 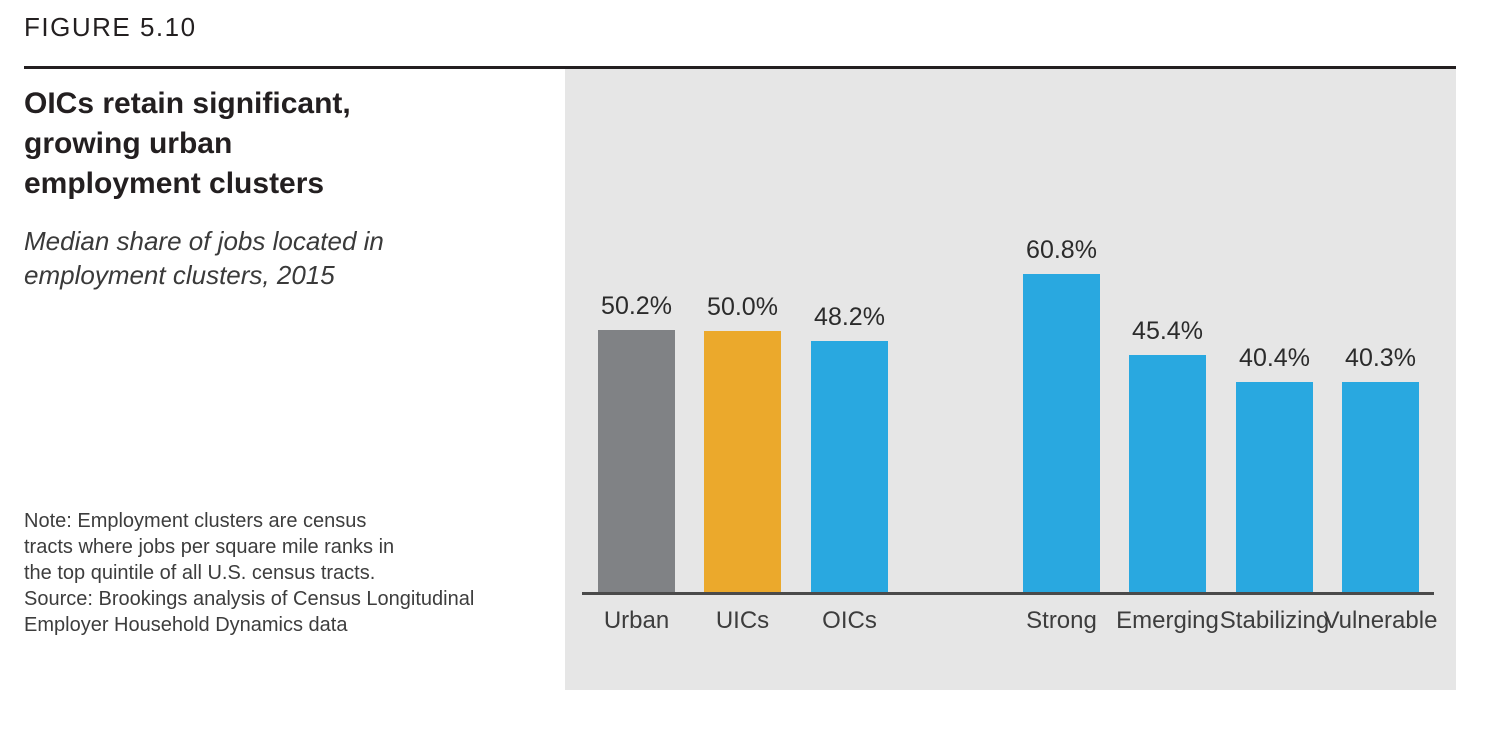 What do you see at coordinates (1380, 358) in the screenshot?
I see `bar-value-label-vulnerable: 40.3%` at bounding box center [1380, 358].